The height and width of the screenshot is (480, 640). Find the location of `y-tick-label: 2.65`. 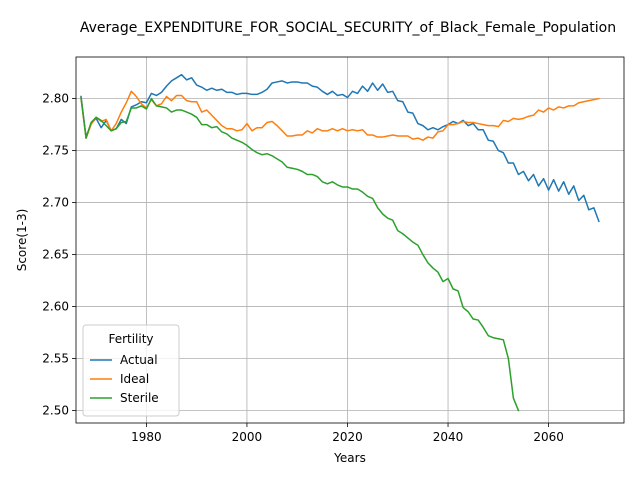

y-tick-label: 2.65 is located at coordinates (55, 255).